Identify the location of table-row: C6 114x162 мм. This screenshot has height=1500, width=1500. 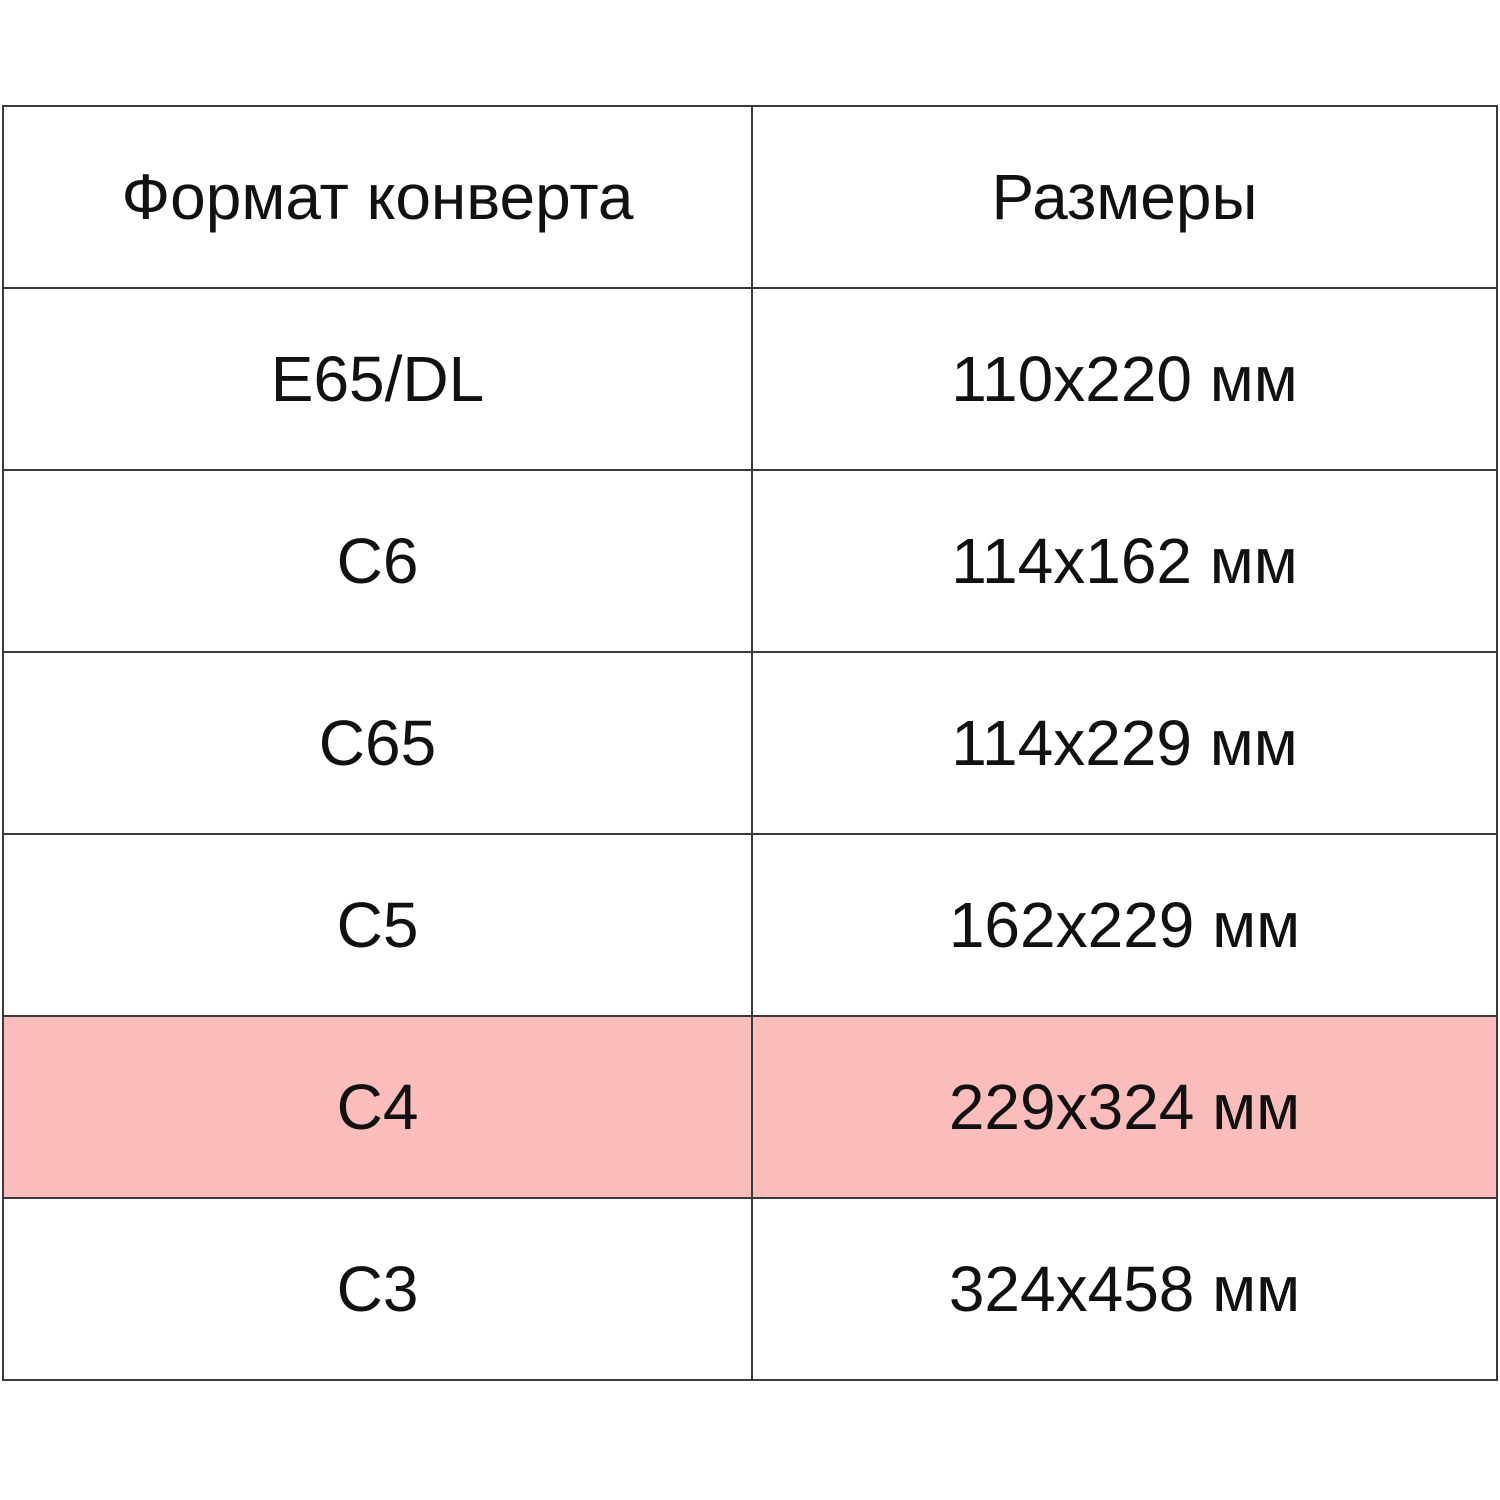
(750, 561).